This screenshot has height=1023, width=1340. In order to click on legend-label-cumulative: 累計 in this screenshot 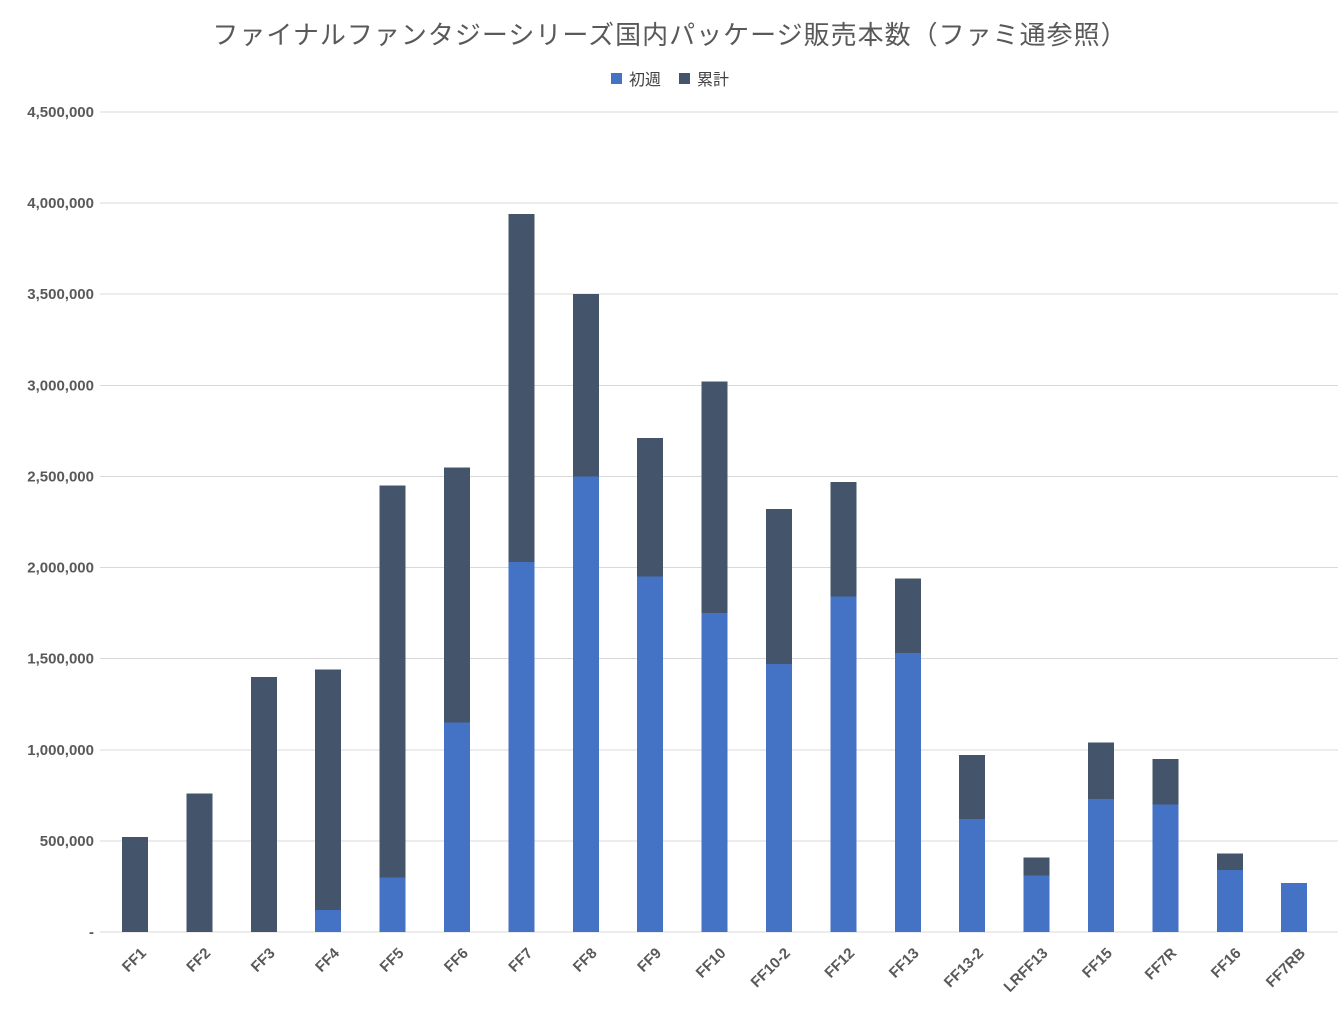, I will do `click(713, 80)`.